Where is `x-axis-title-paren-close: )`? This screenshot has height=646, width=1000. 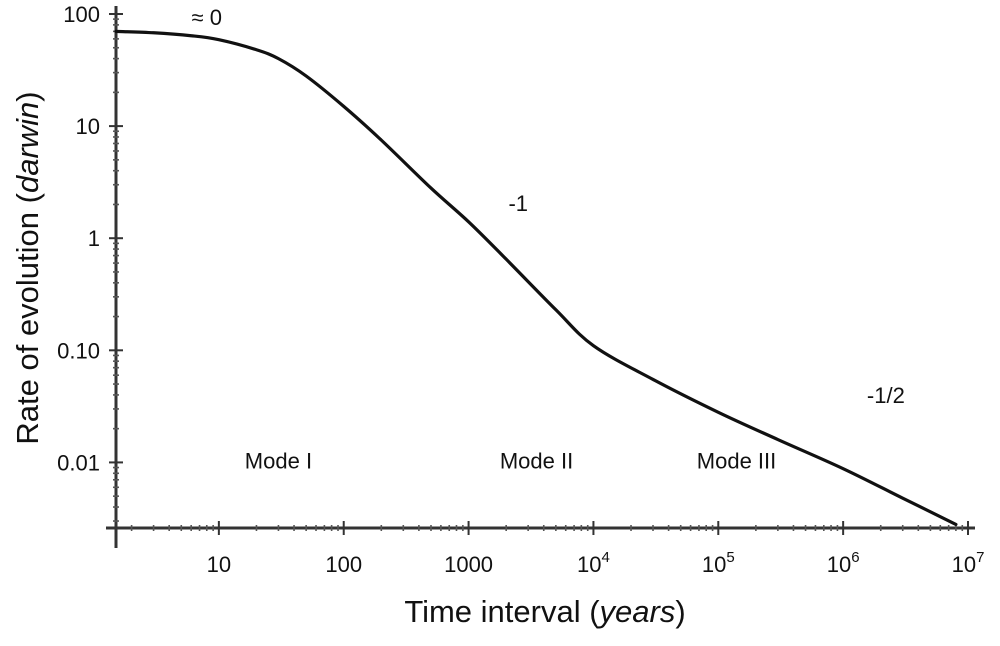 x-axis-title-paren-close: ) is located at coordinates (680, 611).